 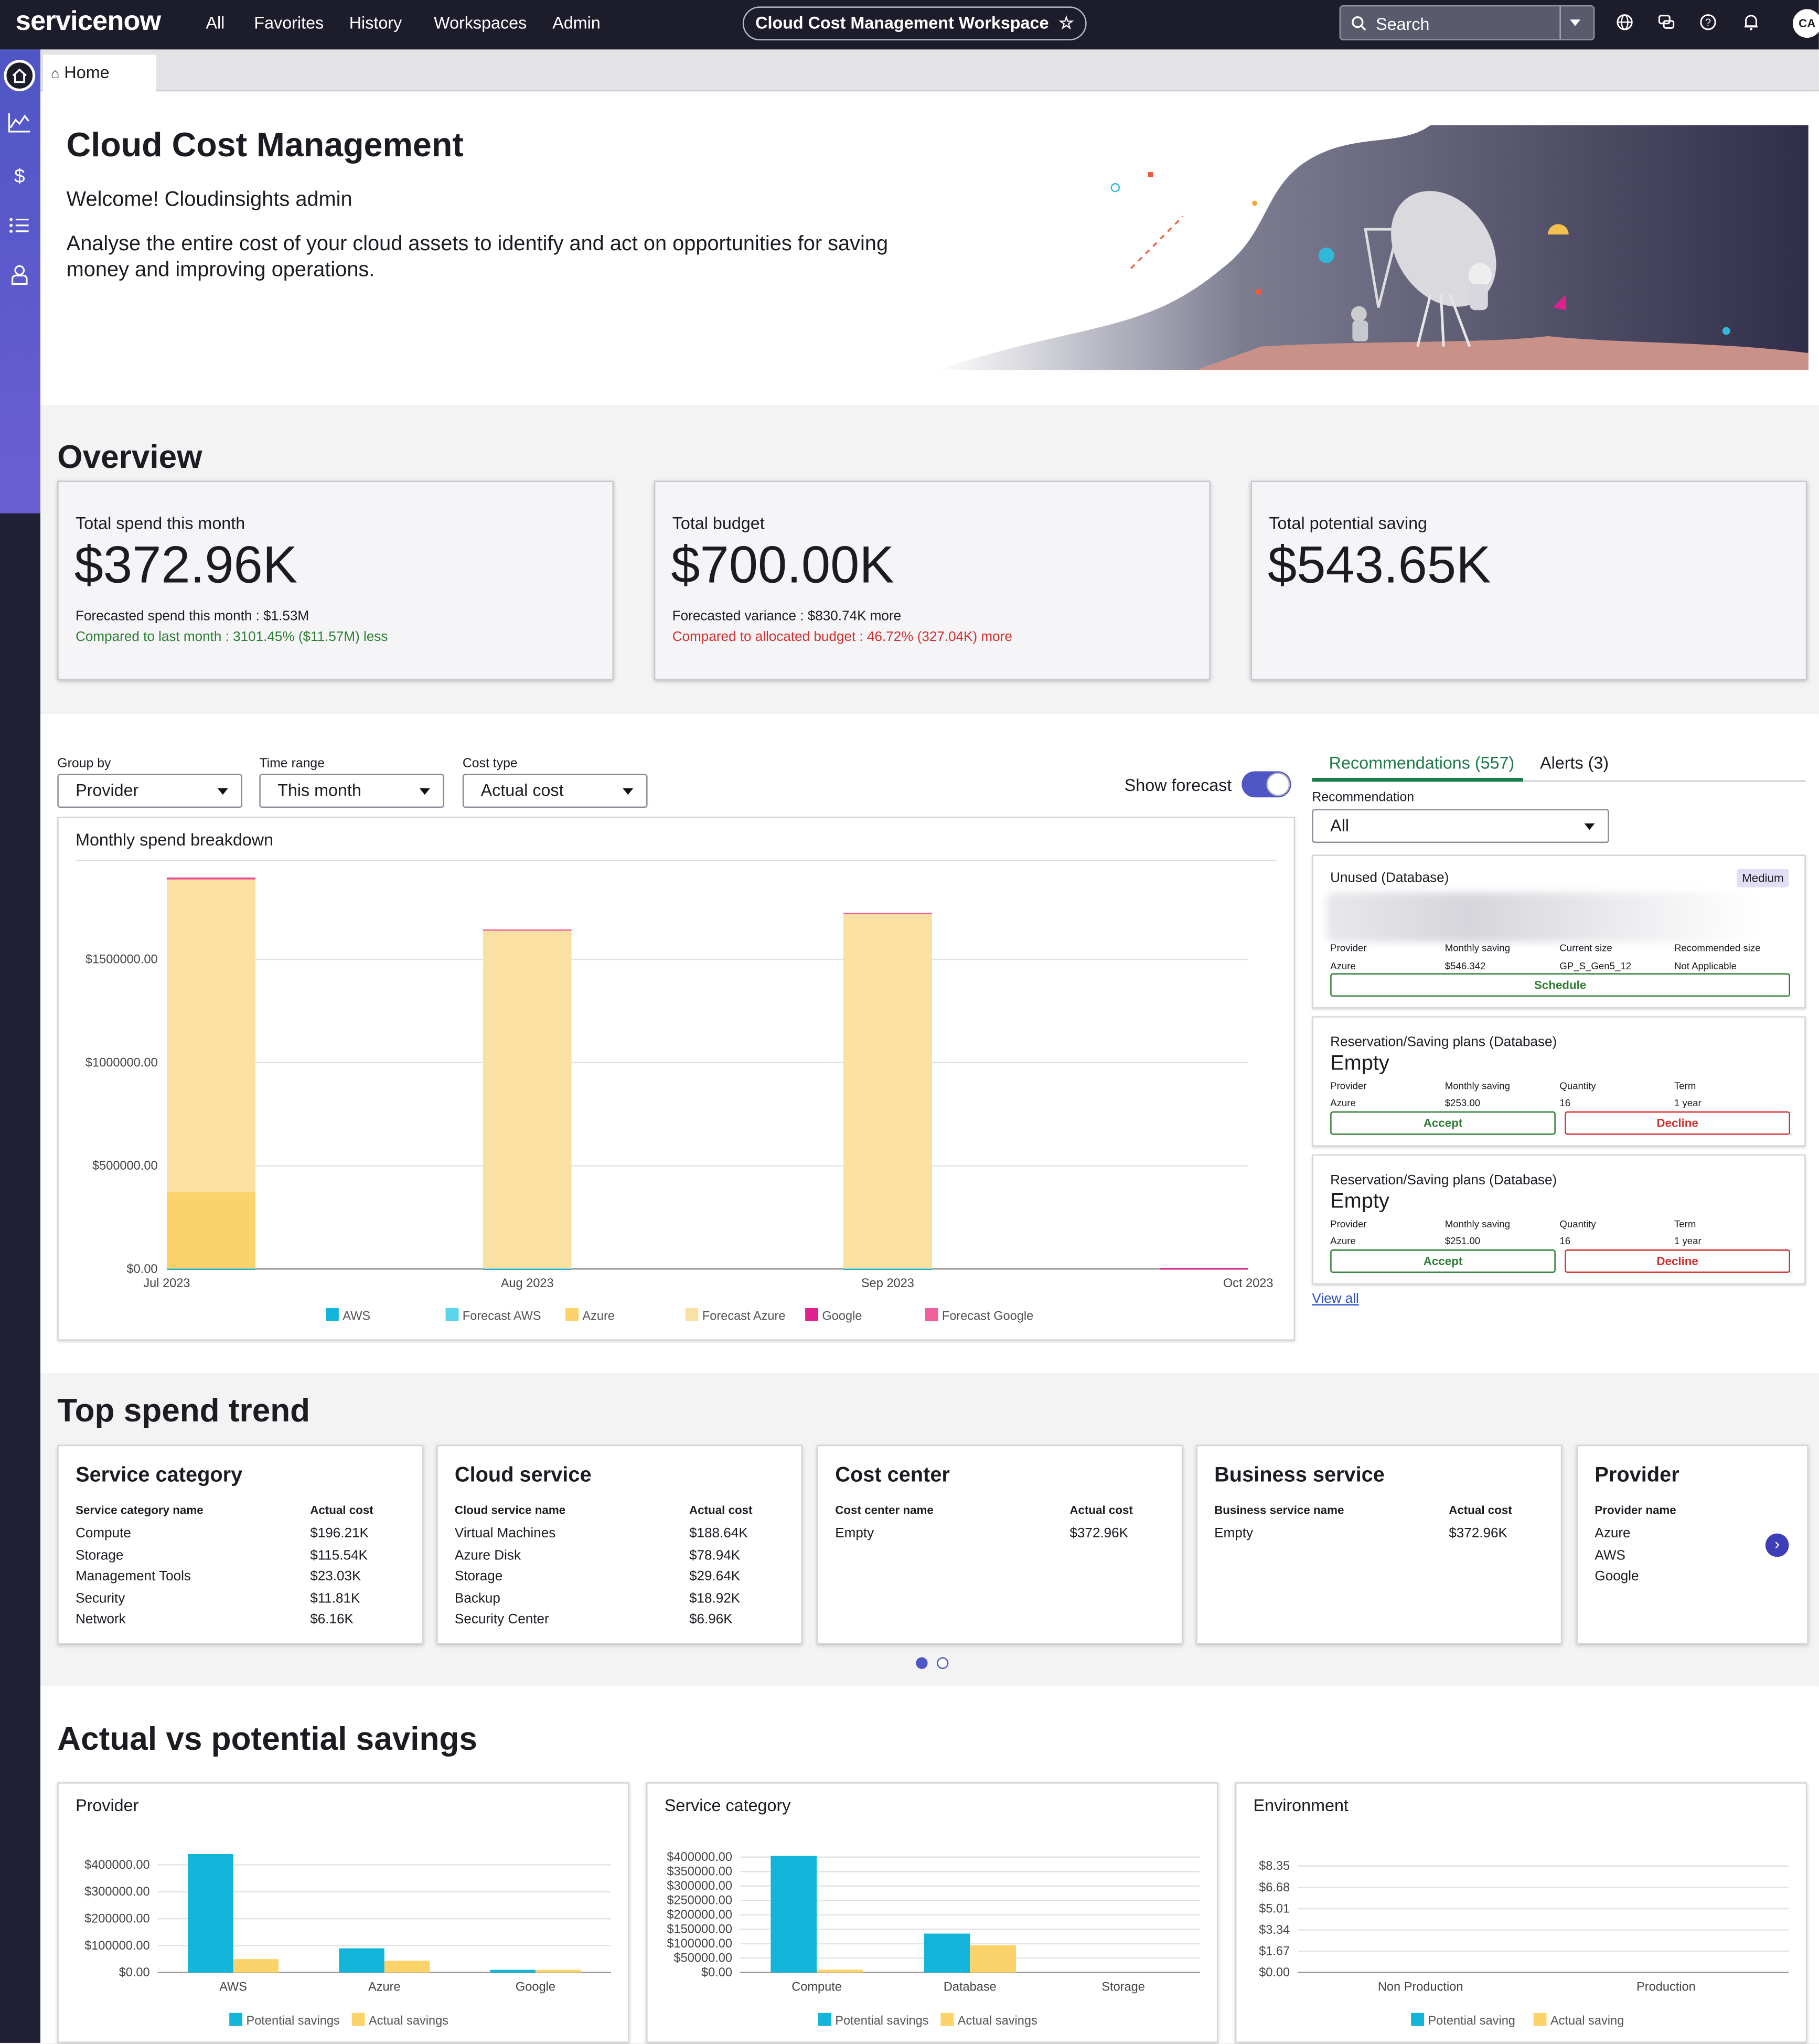 I want to click on y-tick-label: $400000.00, so click(x=700, y=1857).